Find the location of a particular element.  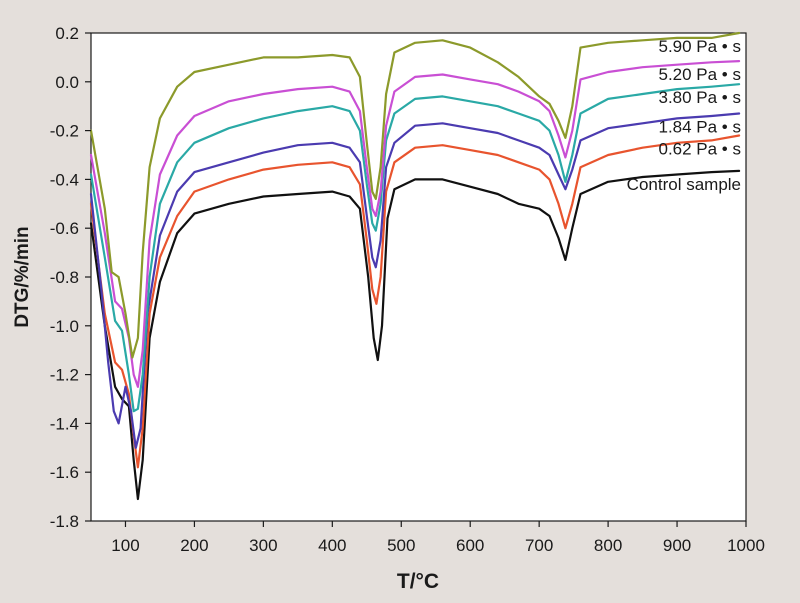

x-axis-ticks: 100 200 300 400 500 600 700 800 900 1000 is located at coordinates (438, 538).